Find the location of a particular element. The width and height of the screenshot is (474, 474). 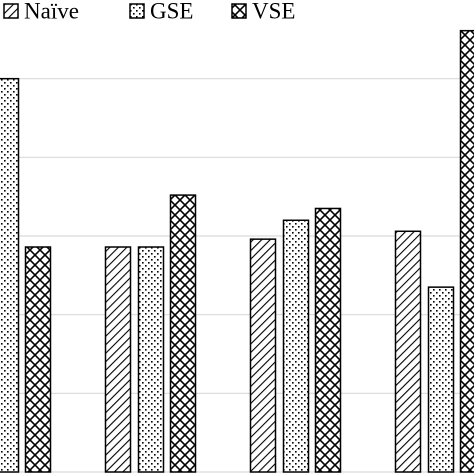

legend-label: Naïve is located at coordinates (51, 11).